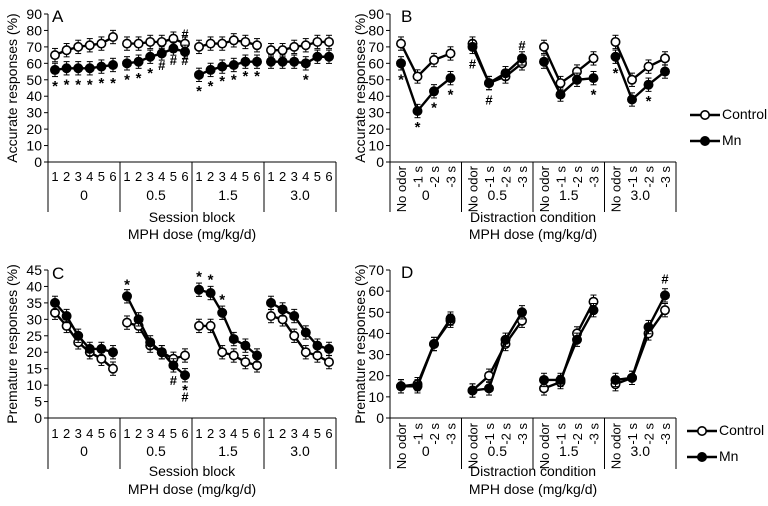 The width and height of the screenshot is (768, 506). I want to click on series-line-control, so click(425, 61).